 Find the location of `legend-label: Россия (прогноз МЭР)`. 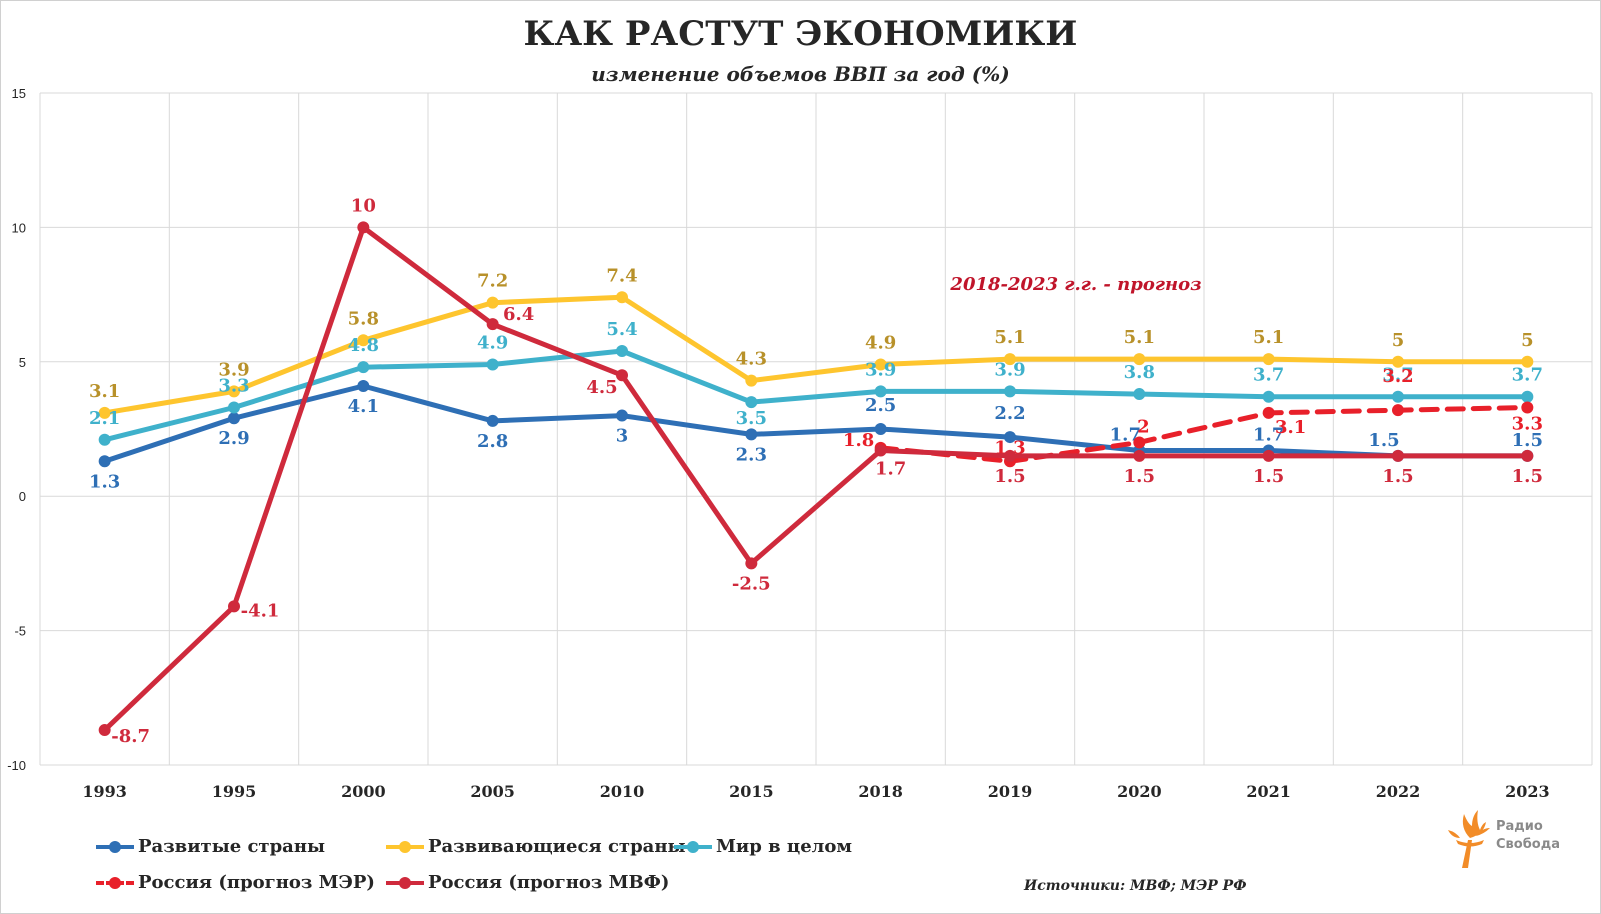

legend-label: Россия (прогноз МЭР) is located at coordinates (256, 882).